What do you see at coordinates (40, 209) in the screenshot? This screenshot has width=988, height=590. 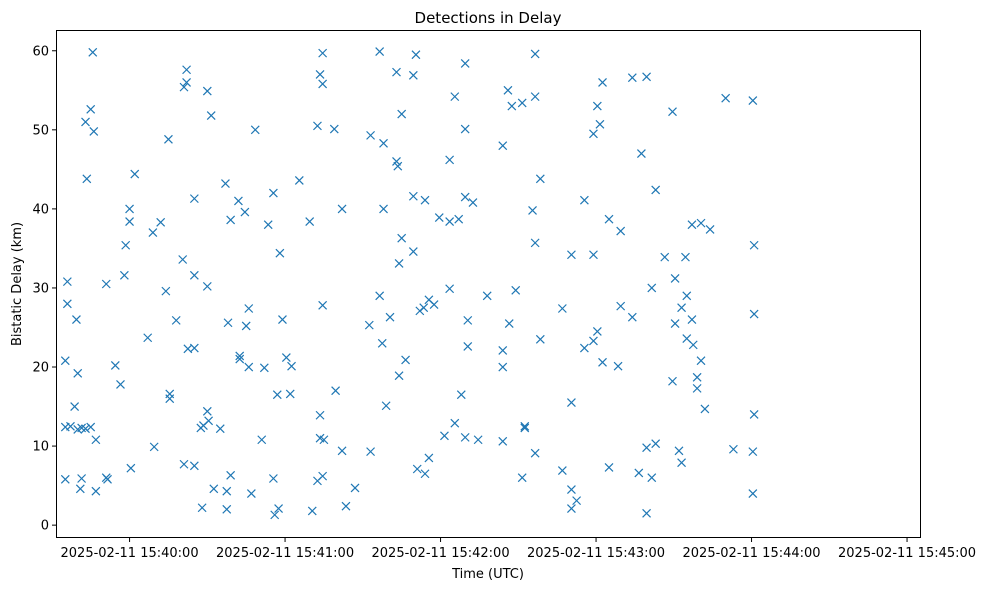 I see `y-tick-label: 40` at bounding box center [40, 209].